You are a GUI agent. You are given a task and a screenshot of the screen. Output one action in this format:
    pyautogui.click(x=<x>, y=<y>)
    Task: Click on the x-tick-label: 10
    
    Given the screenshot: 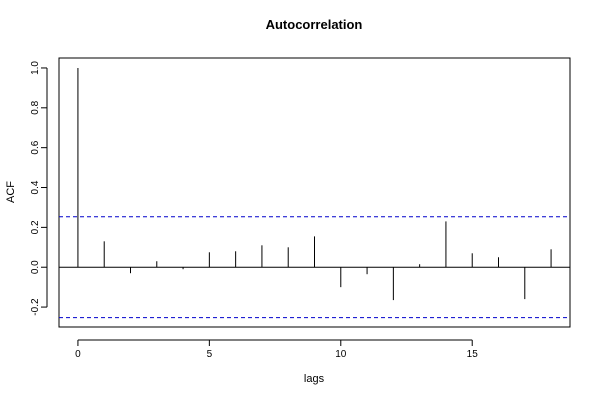 What is the action you would take?
    pyautogui.click(x=341, y=354)
    